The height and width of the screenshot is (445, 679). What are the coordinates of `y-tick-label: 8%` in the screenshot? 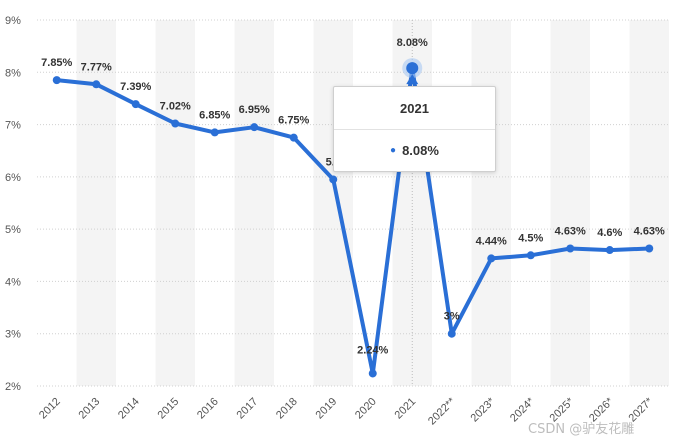 It's located at (13, 73).